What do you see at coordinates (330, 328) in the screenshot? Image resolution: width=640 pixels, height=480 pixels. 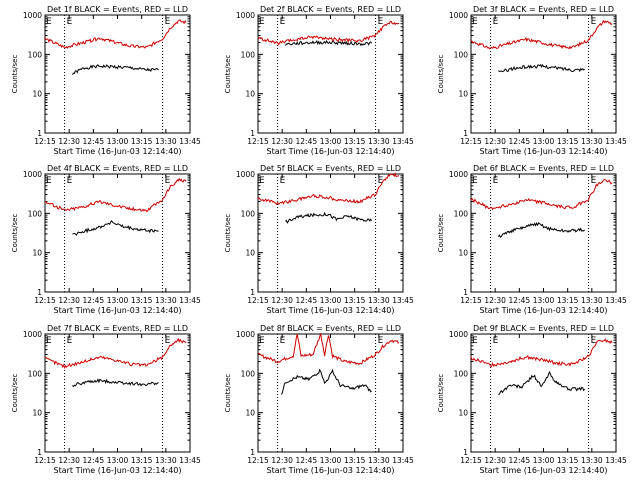 I see `chart-title: Det 8f BLACK = Events, RED = LLD` at bounding box center [330, 328].